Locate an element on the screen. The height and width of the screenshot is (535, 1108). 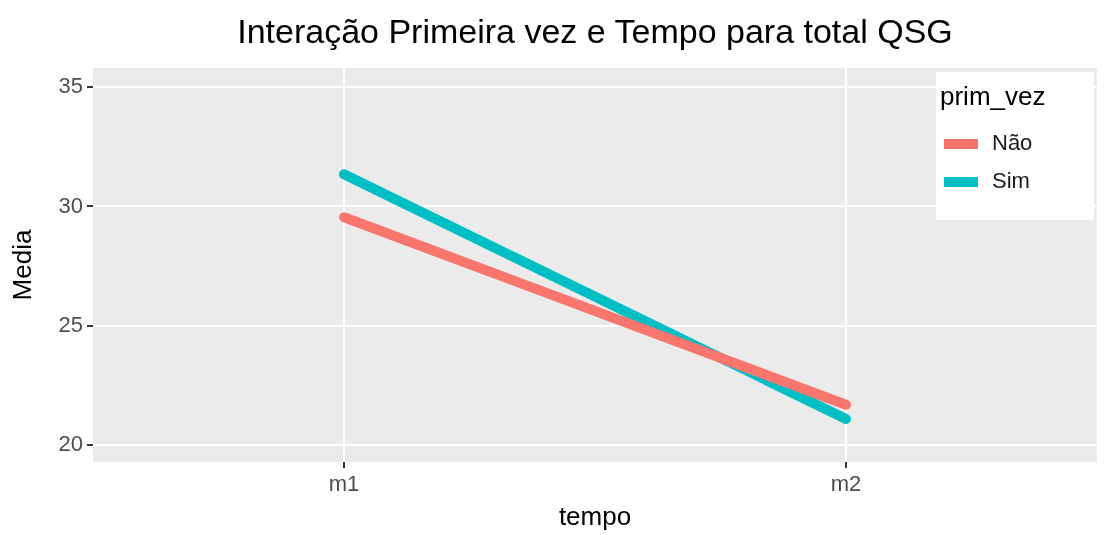
legend-title: prim_vez is located at coordinates (993, 96).